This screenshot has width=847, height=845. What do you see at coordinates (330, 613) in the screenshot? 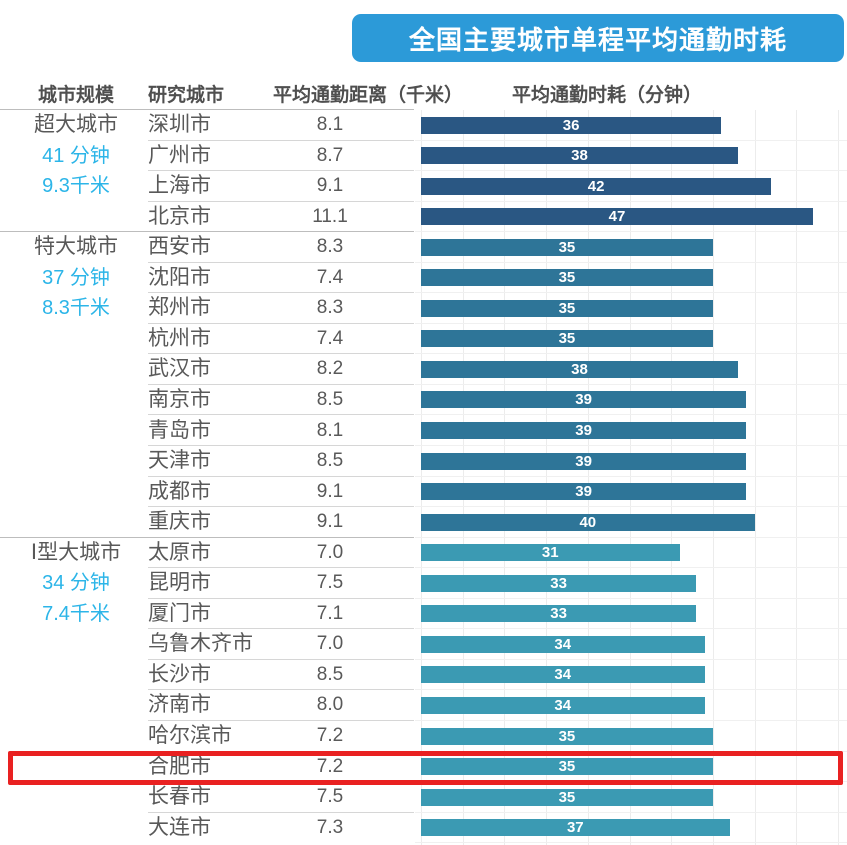
I see `avg-distance-value: 7.1` at bounding box center [330, 613].